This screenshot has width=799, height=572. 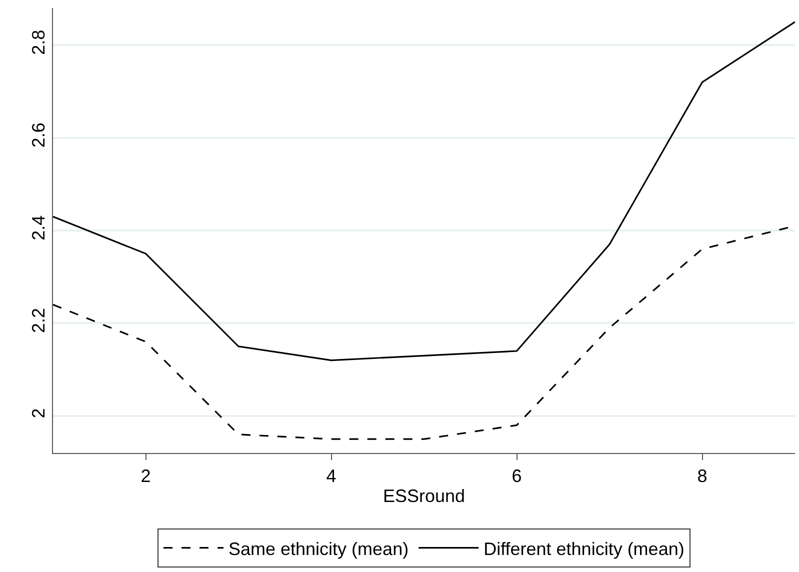 I want to click on legend-label: Same ethnicity (mean), so click(x=318, y=548).